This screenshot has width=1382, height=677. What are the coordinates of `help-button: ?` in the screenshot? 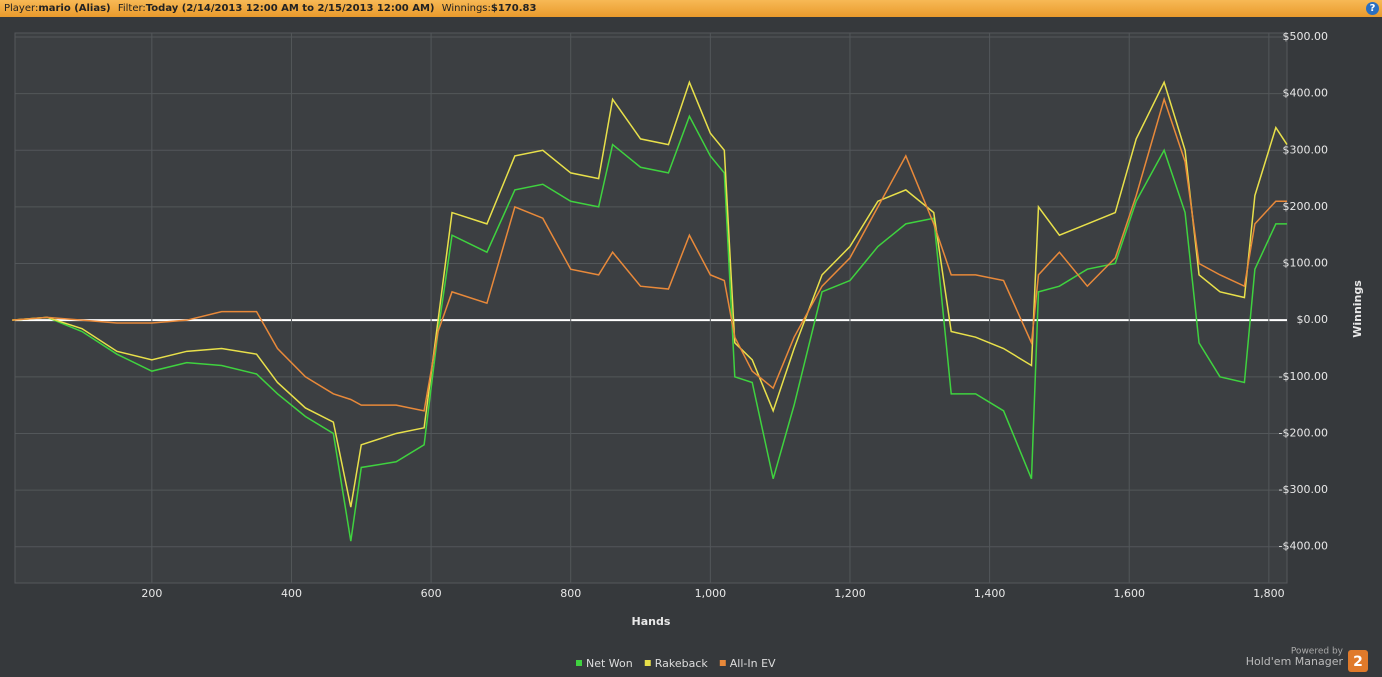 It's located at (1372, 8).